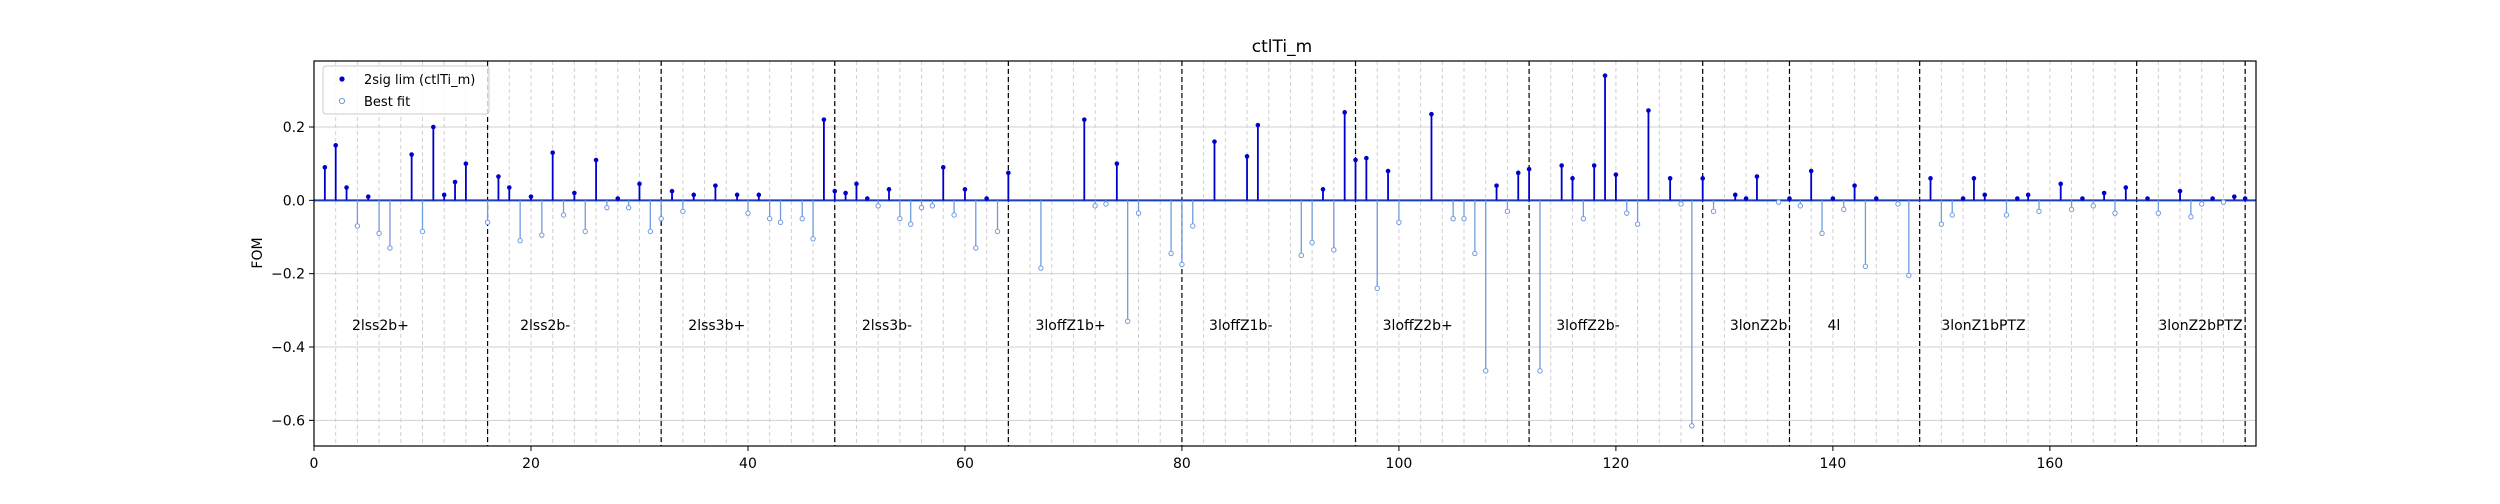 The image size is (2500, 504). What do you see at coordinates (1833, 464) in the screenshot?
I see `x-tick-label: 140` at bounding box center [1833, 464].